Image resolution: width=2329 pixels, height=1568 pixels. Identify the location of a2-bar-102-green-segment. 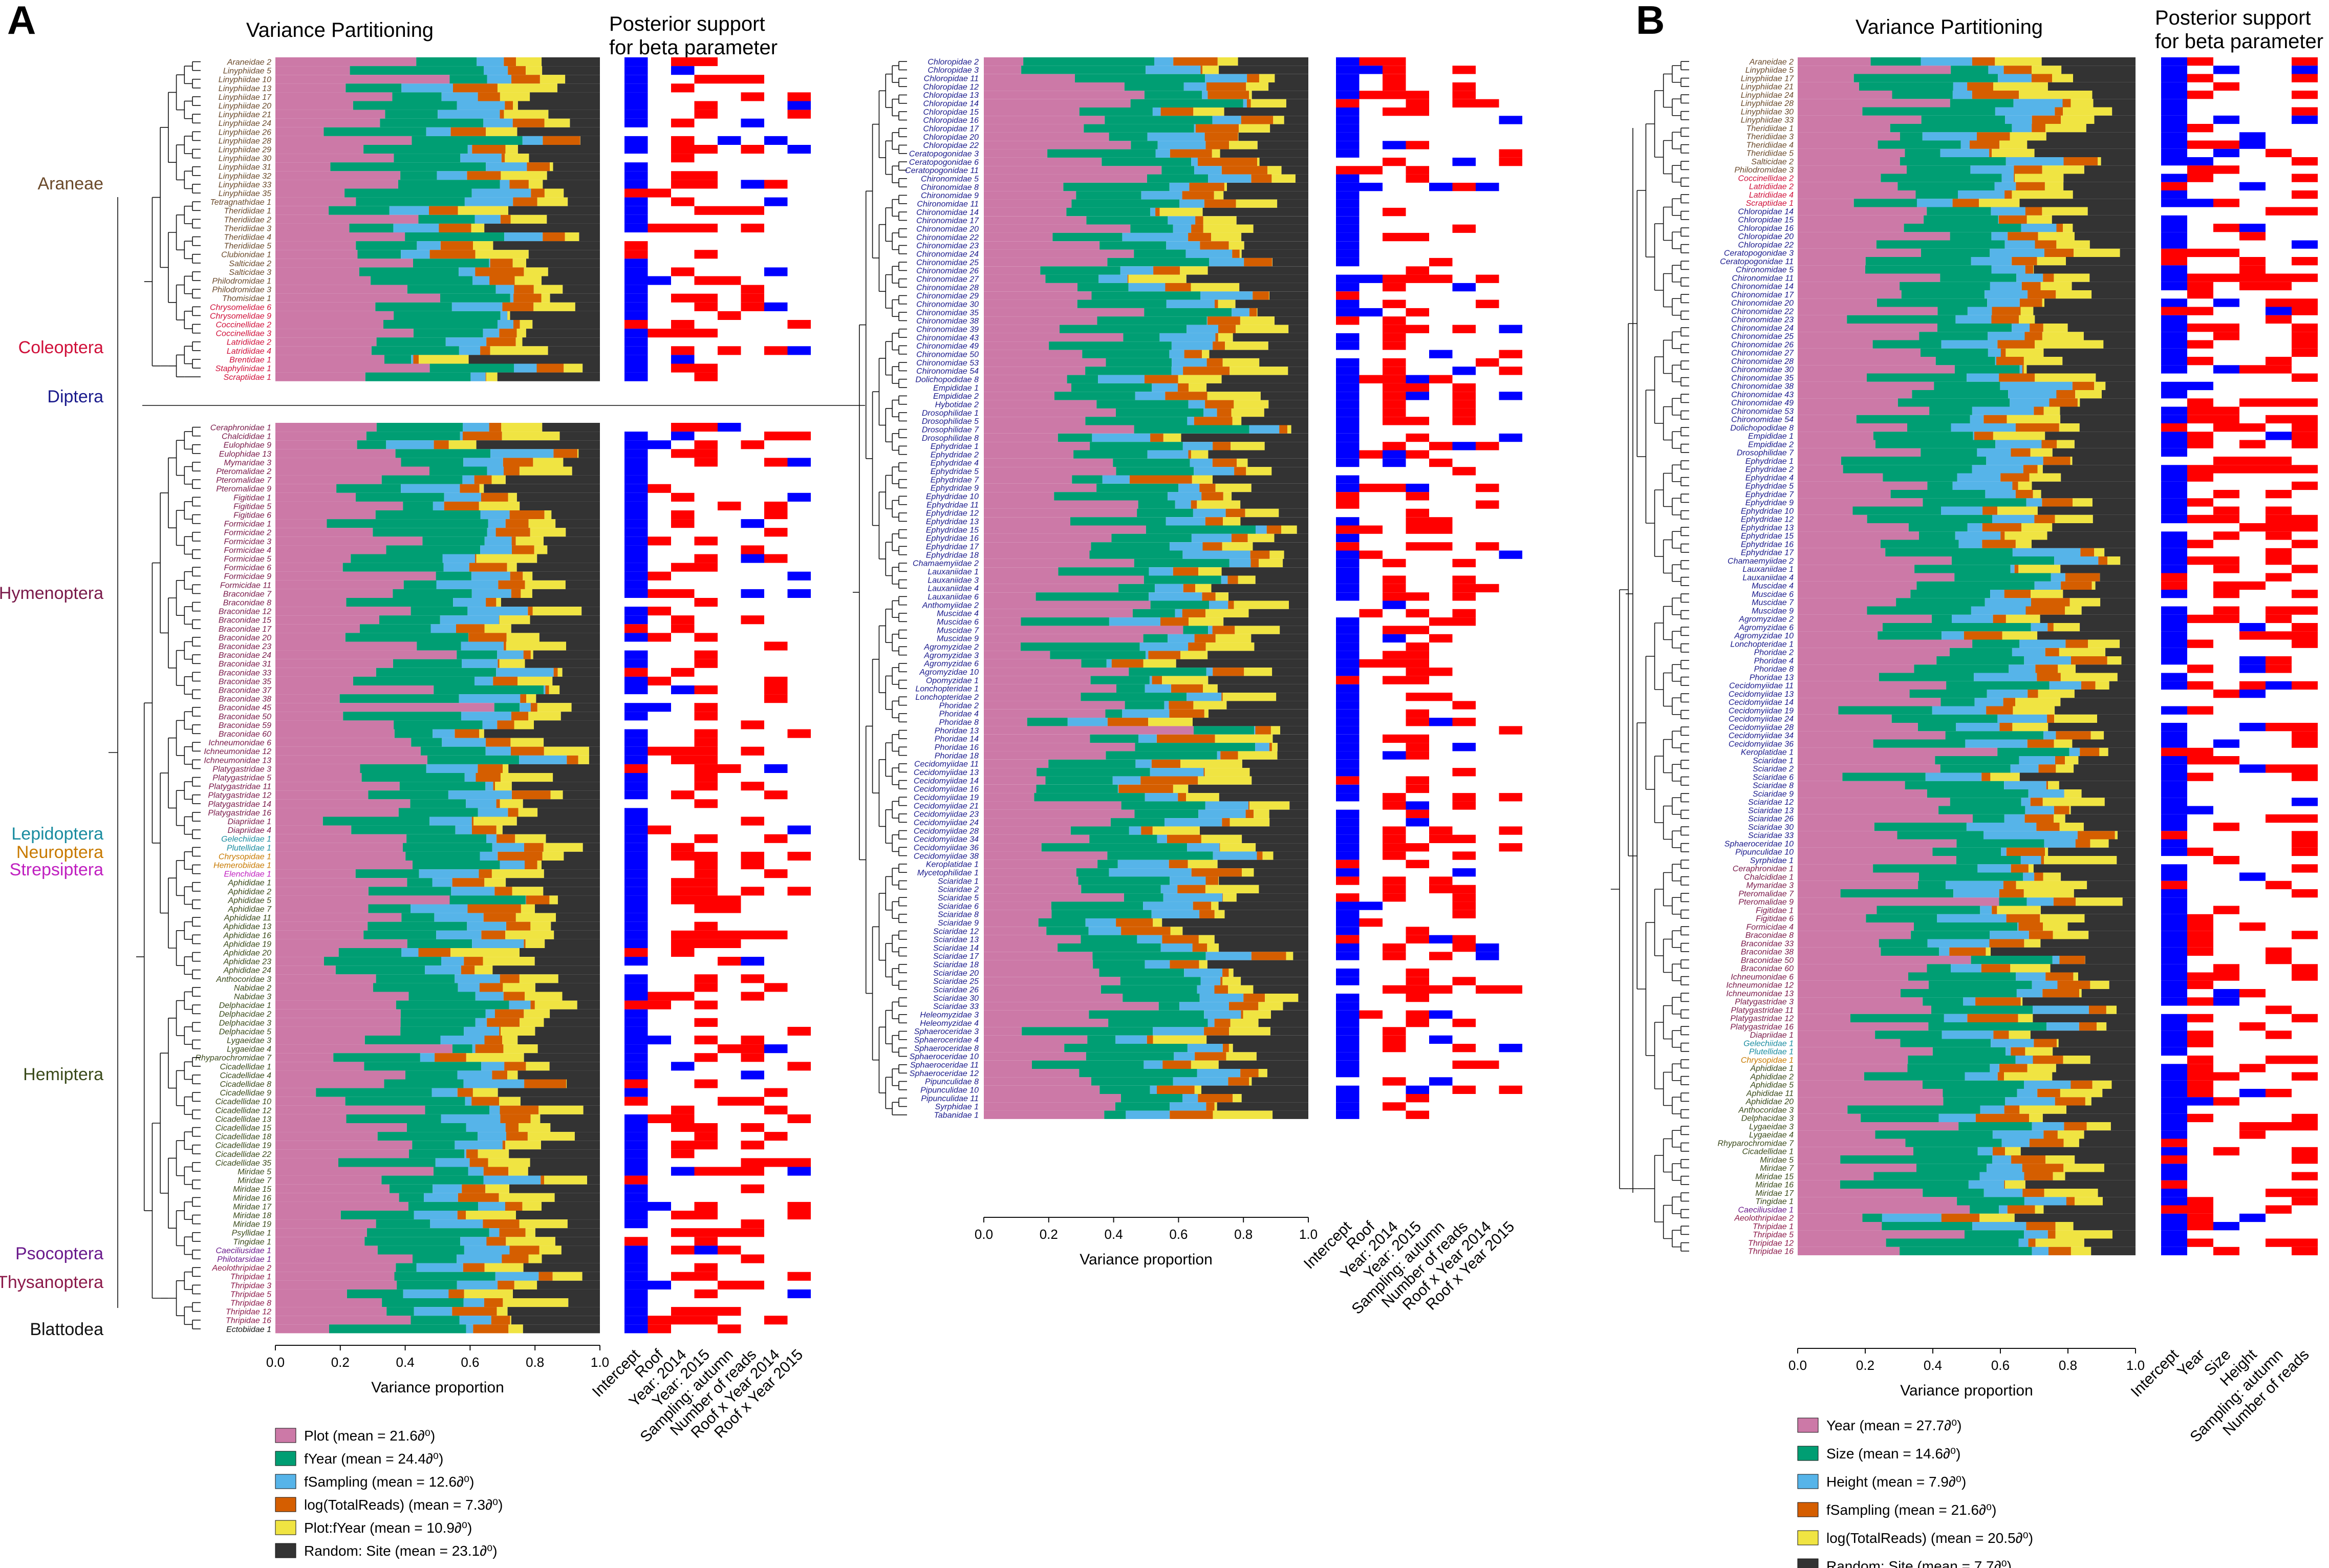
(1101, 914).